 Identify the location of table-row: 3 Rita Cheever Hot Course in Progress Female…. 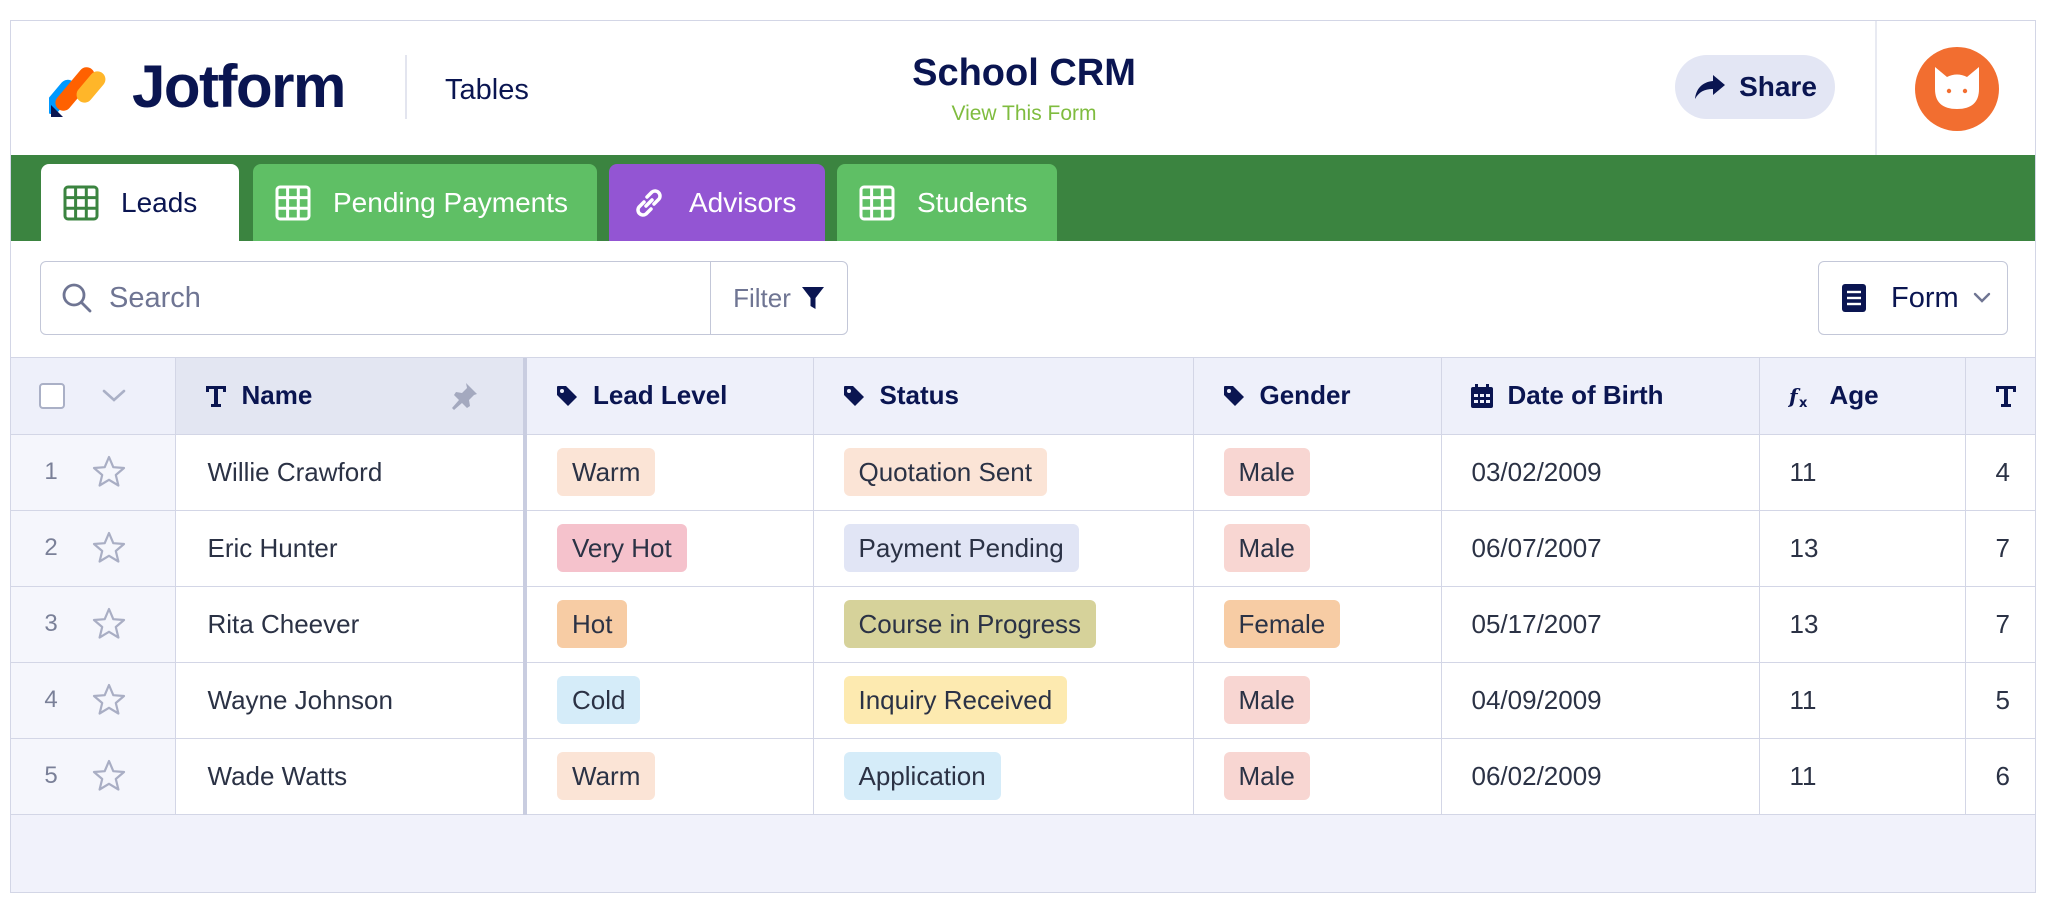
(1023, 624).